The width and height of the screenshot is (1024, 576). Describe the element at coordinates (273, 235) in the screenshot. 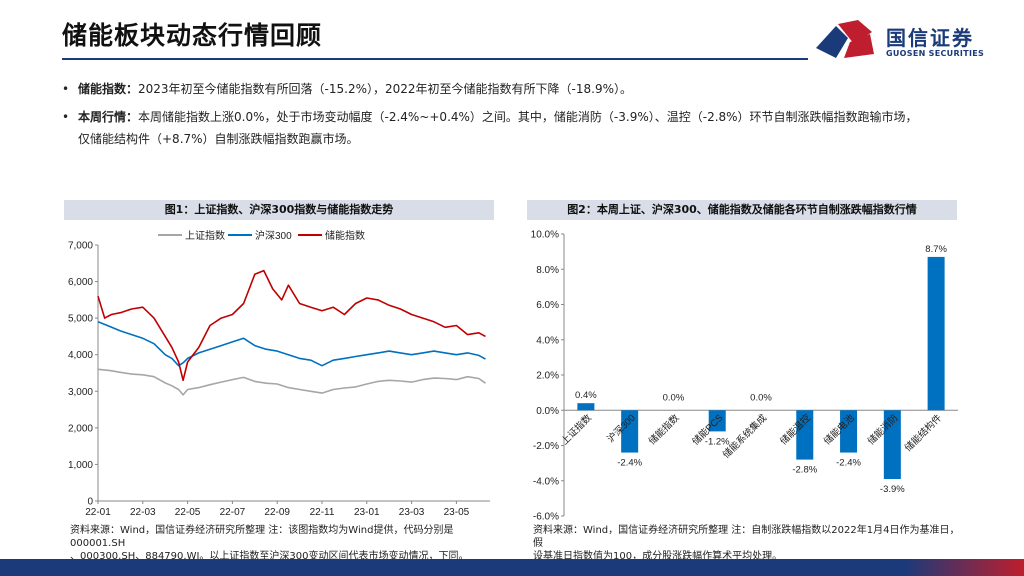

I see `legend-label: 沪深300` at that location.